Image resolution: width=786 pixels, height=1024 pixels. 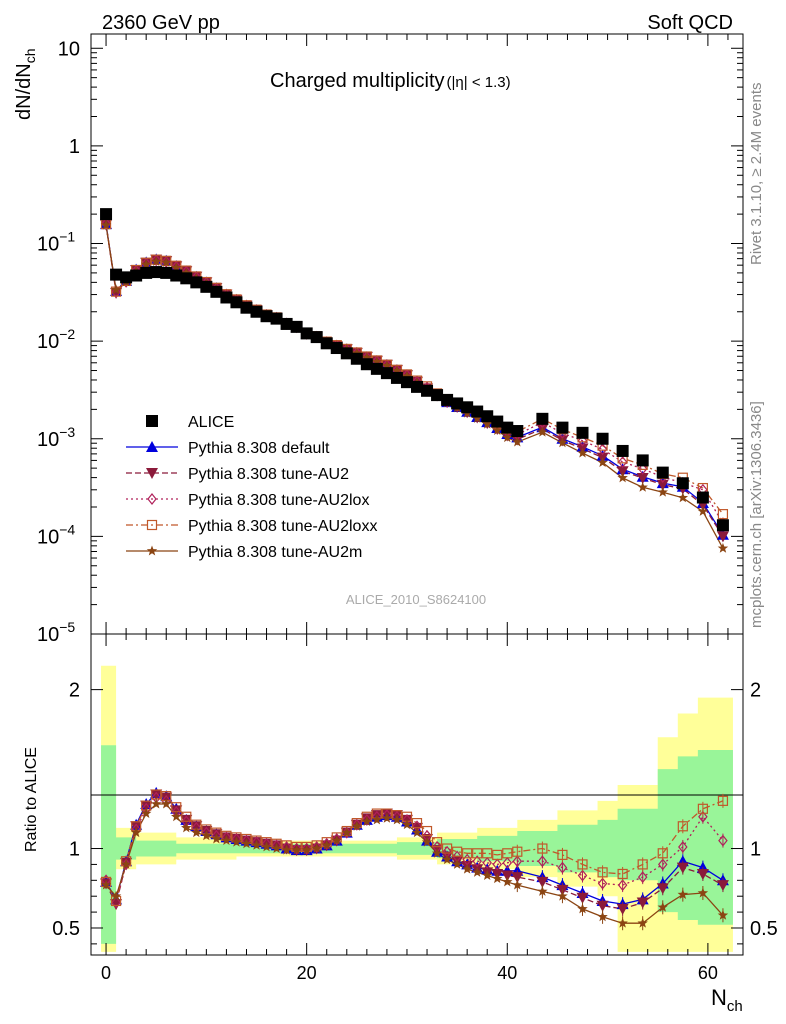 I want to click on y-tick-label-top: 1, so click(x=74, y=147).